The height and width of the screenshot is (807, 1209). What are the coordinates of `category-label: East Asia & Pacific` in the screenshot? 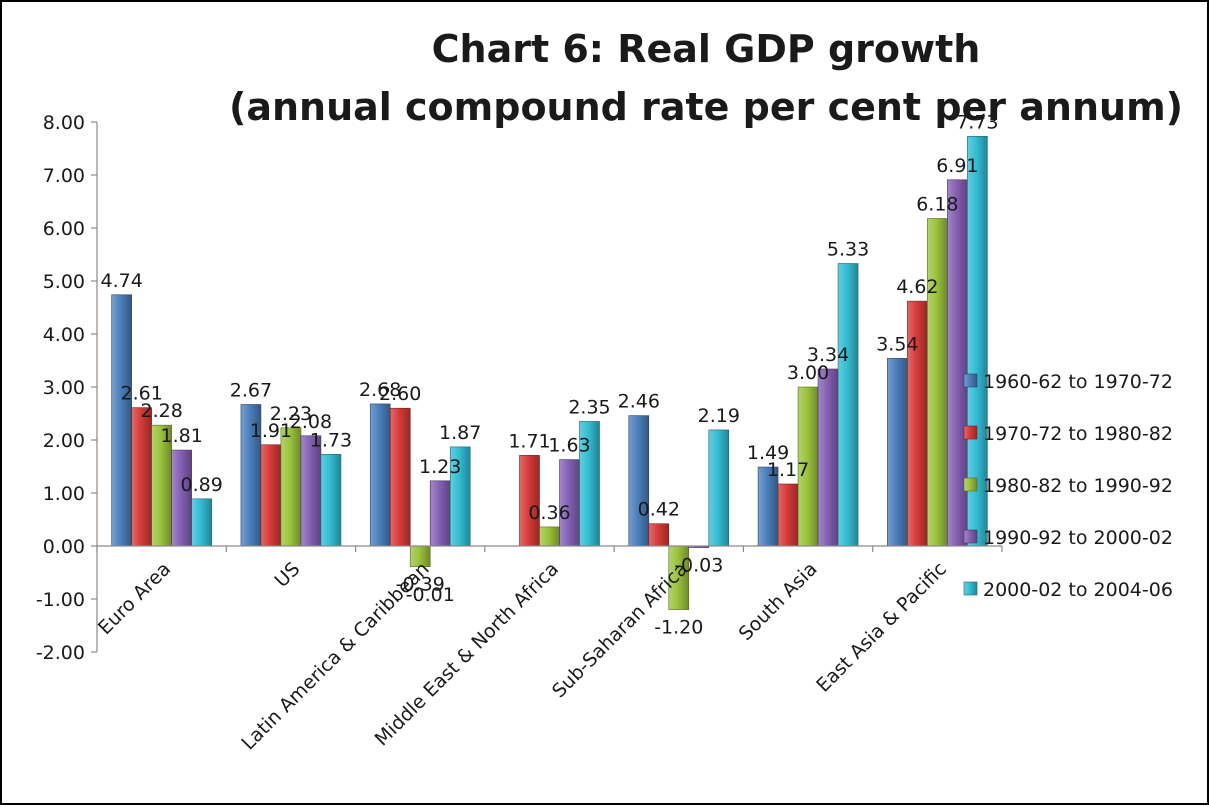 It's located at (881, 627).